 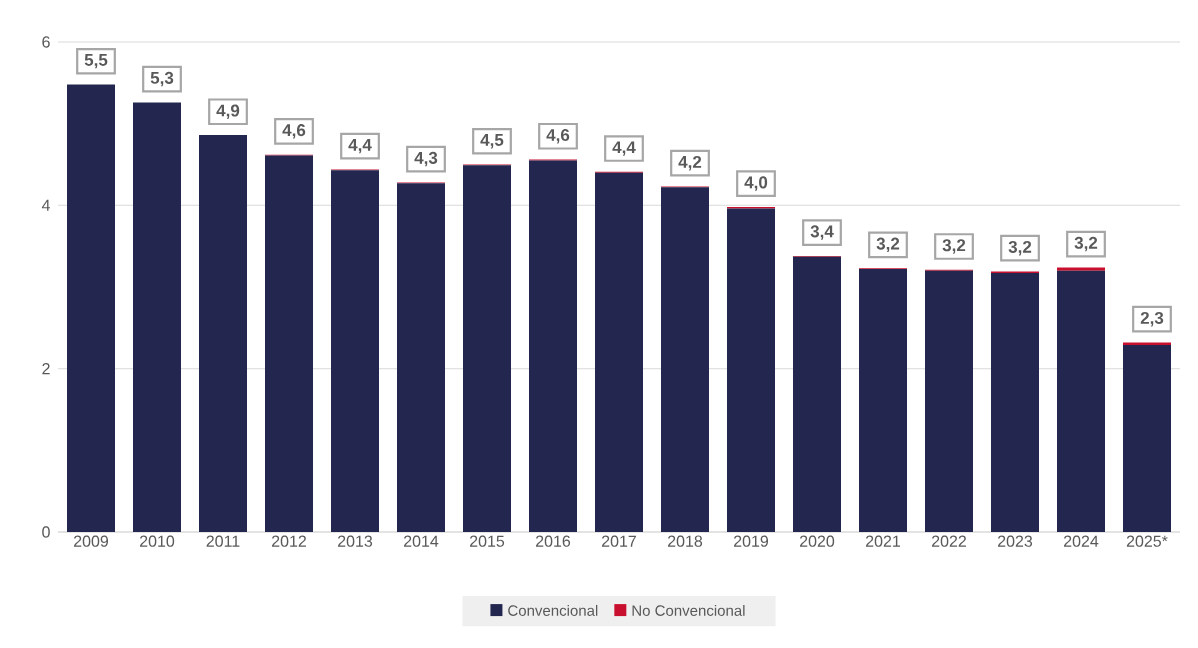 I want to click on x-tick-label: 2022, so click(x=949, y=541).